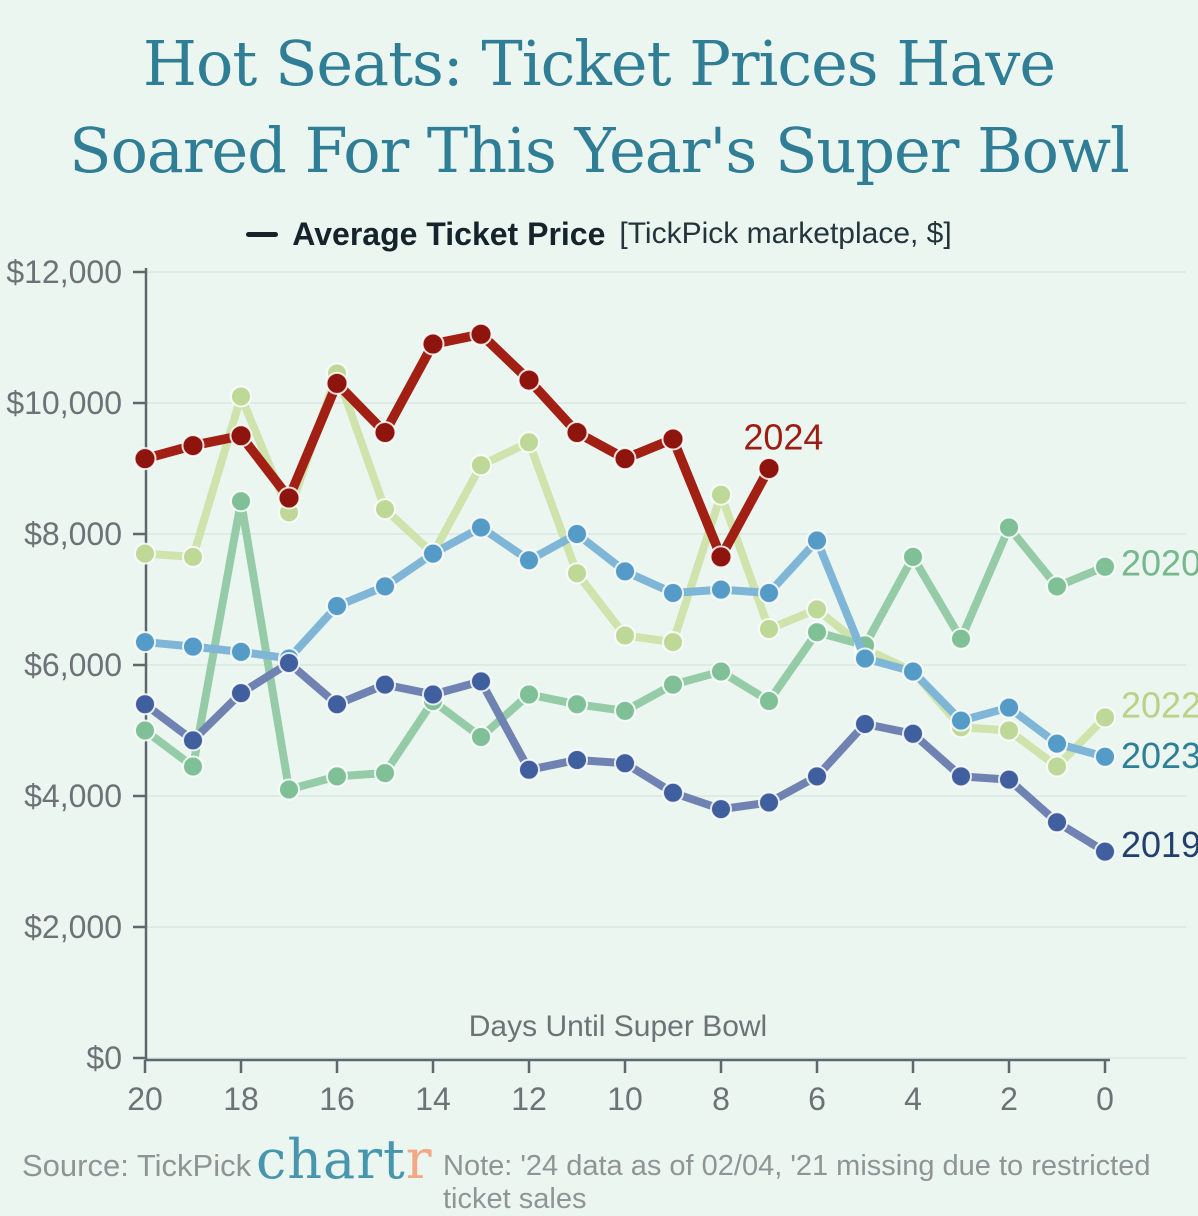 Image resolution: width=1198 pixels, height=1216 pixels. What do you see at coordinates (1159, 705) in the screenshot?
I see `series-2022-label: 2022` at bounding box center [1159, 705].